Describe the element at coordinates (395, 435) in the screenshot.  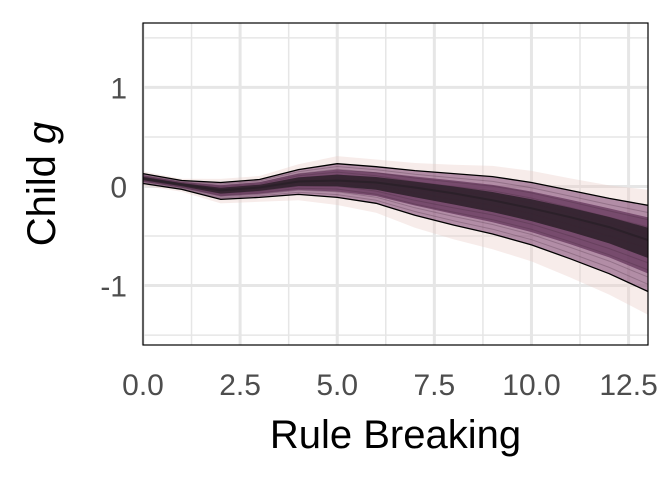
I see `x-axis-title: Rule Breaking` at that location.